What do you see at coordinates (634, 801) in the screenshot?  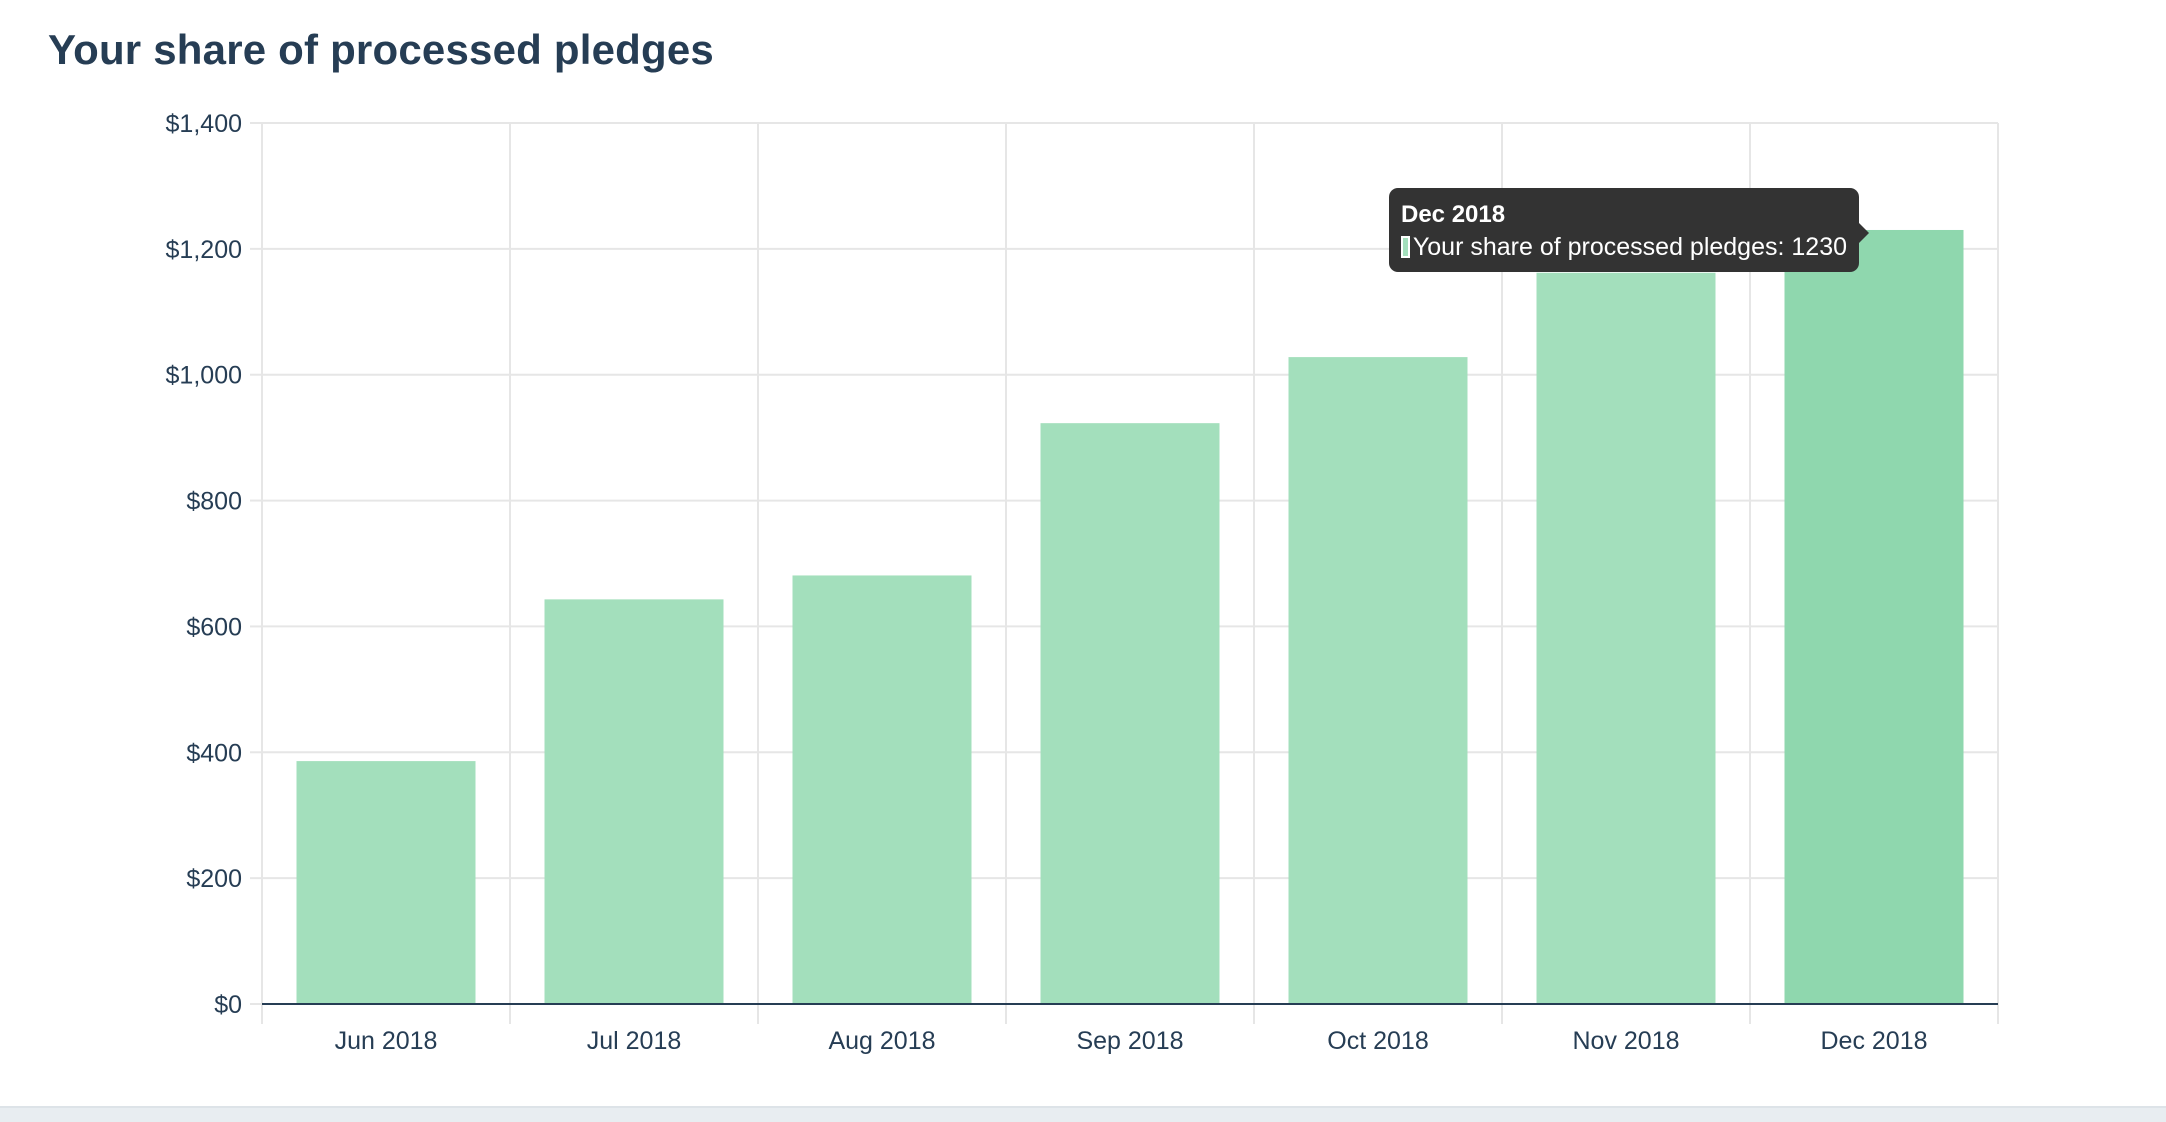 I see `bar-jul-2018` at bounding box center [634, 801].